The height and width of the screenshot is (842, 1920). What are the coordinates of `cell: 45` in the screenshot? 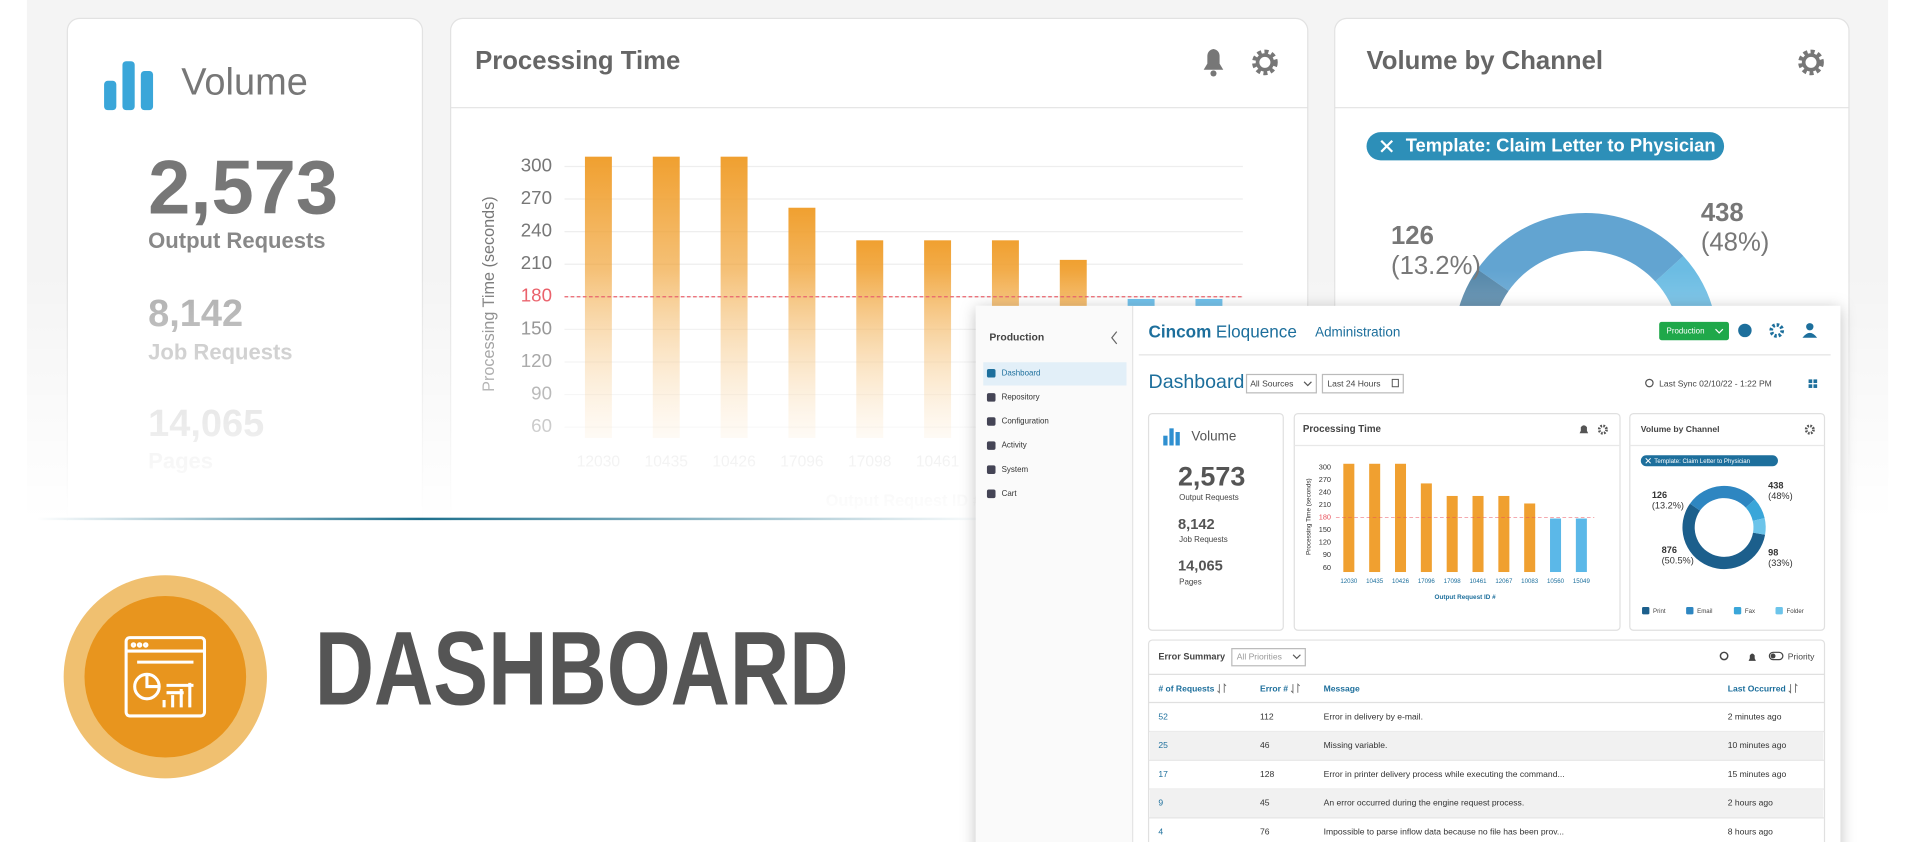 It's located at (1265, 803).